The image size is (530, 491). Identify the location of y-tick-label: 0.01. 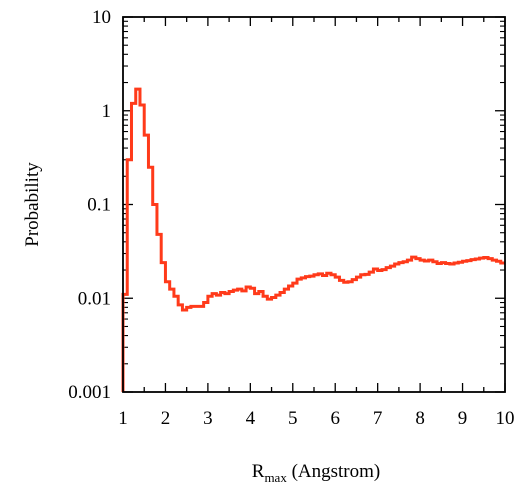
(94, 298).